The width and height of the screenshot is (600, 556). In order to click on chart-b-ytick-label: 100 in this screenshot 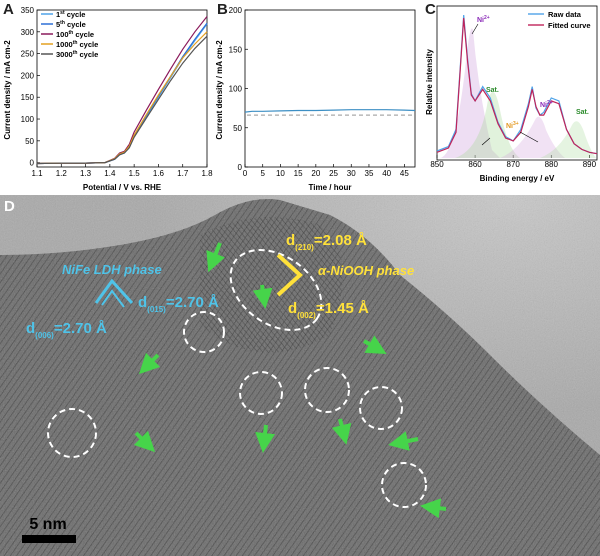, I will do `click(236, 89)`.